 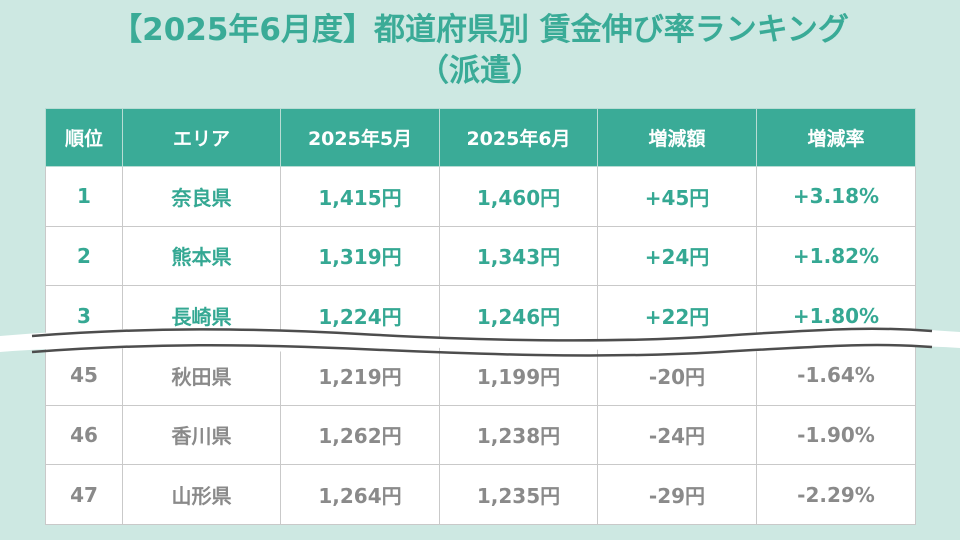 I want to click on table-row: 46 香川県 1,262円 1,238円 -24円 -1.90%, so click(x=480, y=435).